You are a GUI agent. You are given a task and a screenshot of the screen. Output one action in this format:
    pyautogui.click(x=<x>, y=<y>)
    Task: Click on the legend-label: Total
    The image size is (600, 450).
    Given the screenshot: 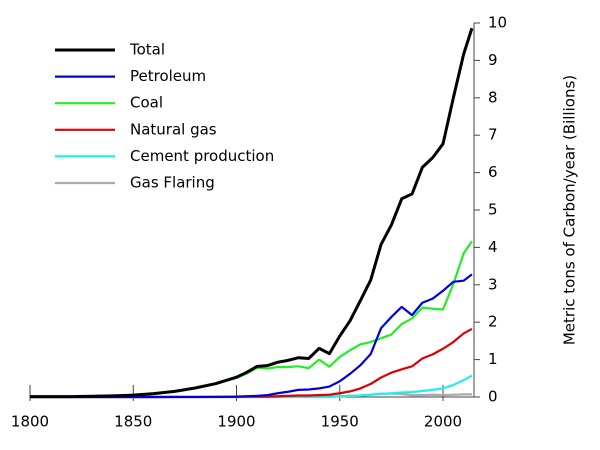 What is the action you would take?
    pyautogui.click(x=147, y=50)
    